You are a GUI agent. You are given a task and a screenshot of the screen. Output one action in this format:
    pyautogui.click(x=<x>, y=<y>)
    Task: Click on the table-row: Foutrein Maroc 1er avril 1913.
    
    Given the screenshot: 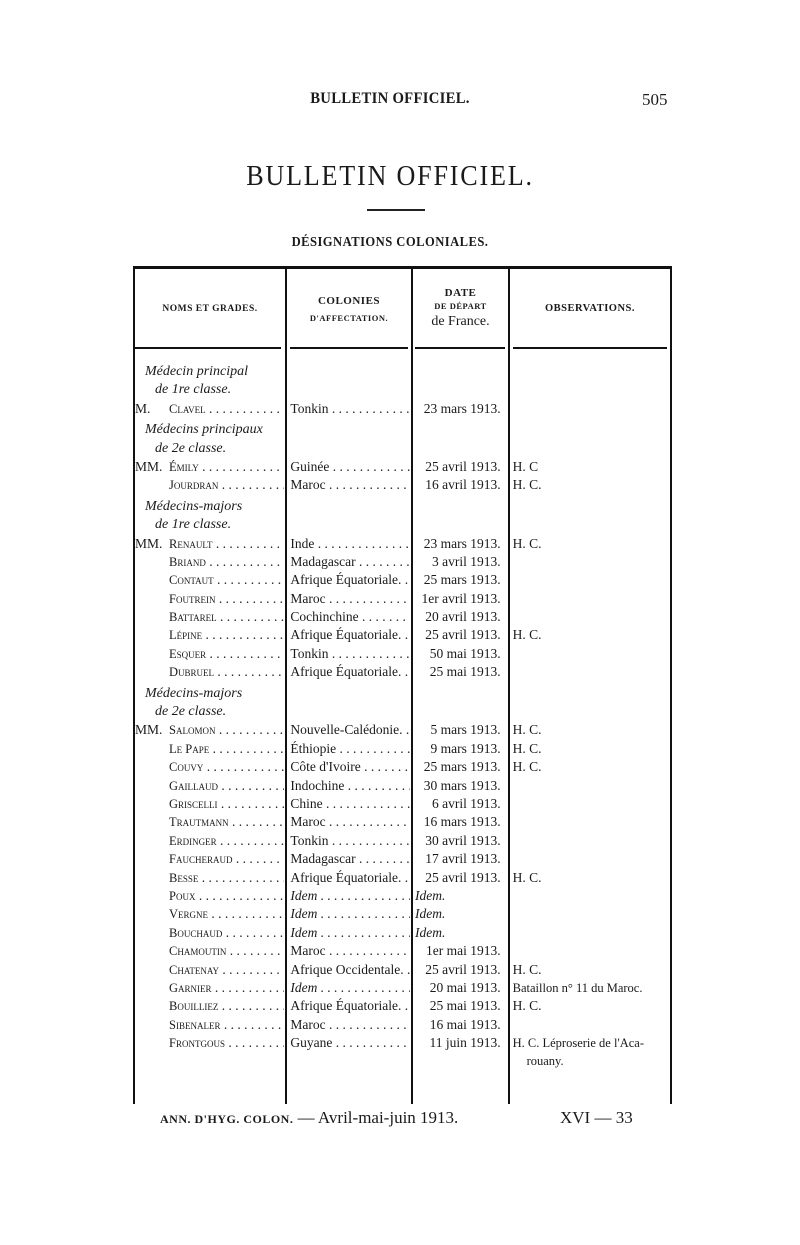 What is the action you would take?
    pyautogui.click(x=402, y=599)
    